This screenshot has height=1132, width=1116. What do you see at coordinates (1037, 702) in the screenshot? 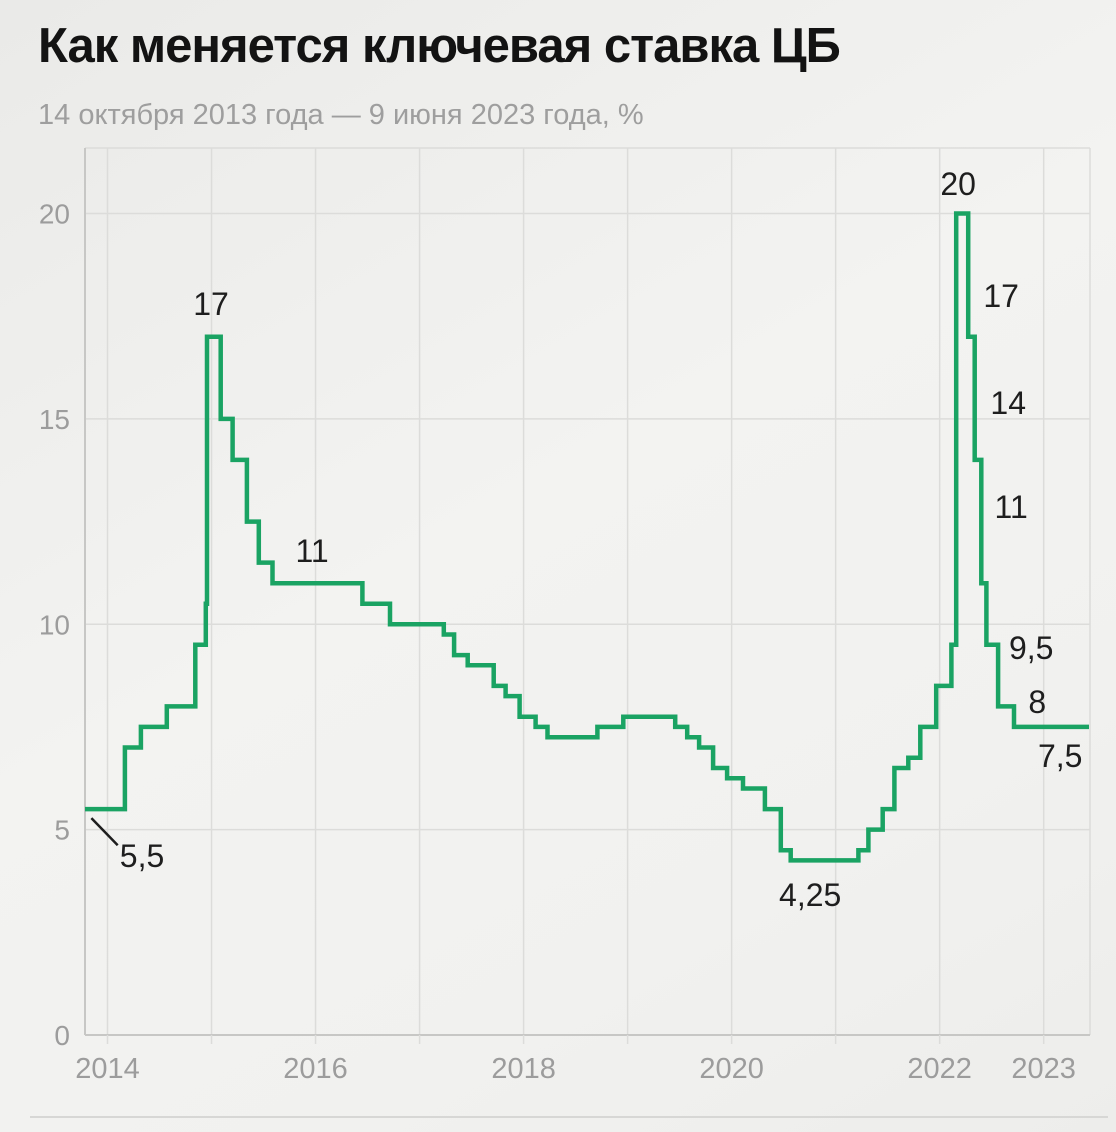
I see `annotation-step-8: 8` at bounding box center [1037, 702].